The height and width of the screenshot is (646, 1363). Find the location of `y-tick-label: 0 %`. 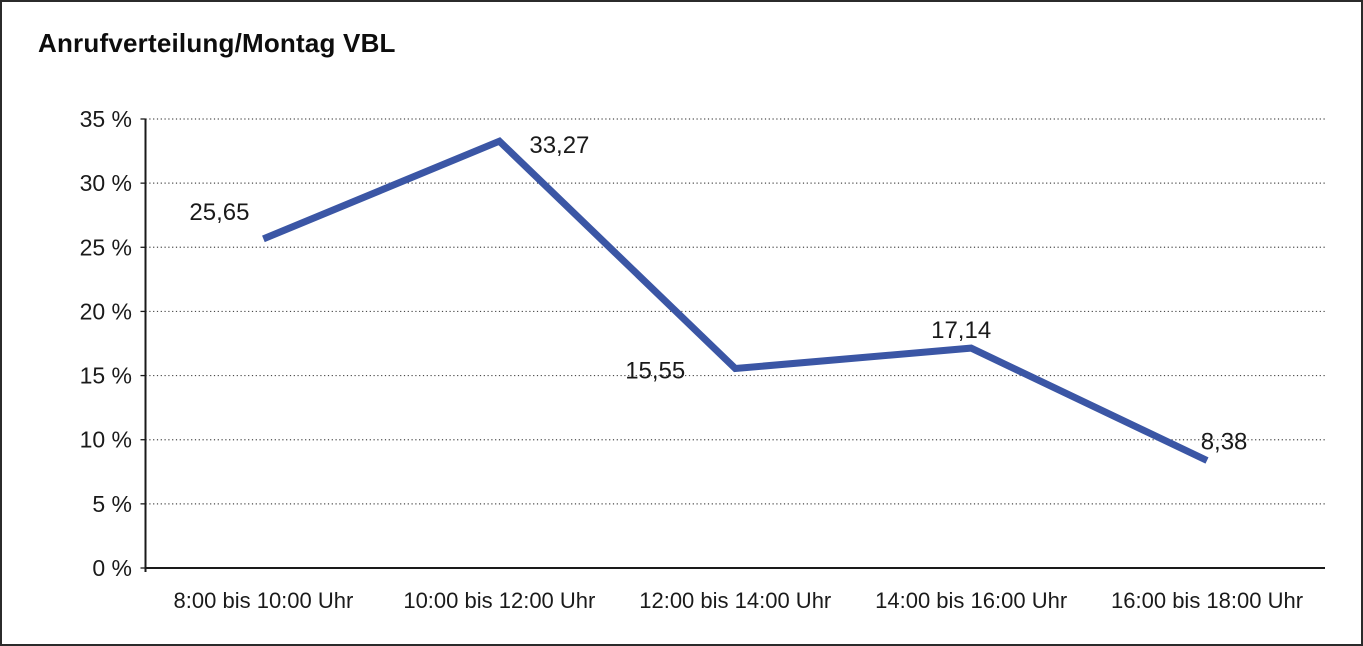

y-tick-label: 0 % is located at coordinates (112, 568).